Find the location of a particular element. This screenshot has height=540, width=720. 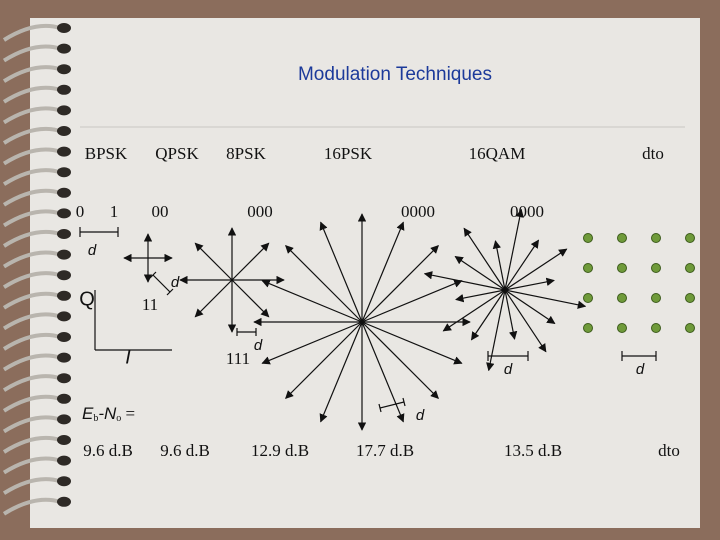

axis-i: I is located at coordinates (128, 357).